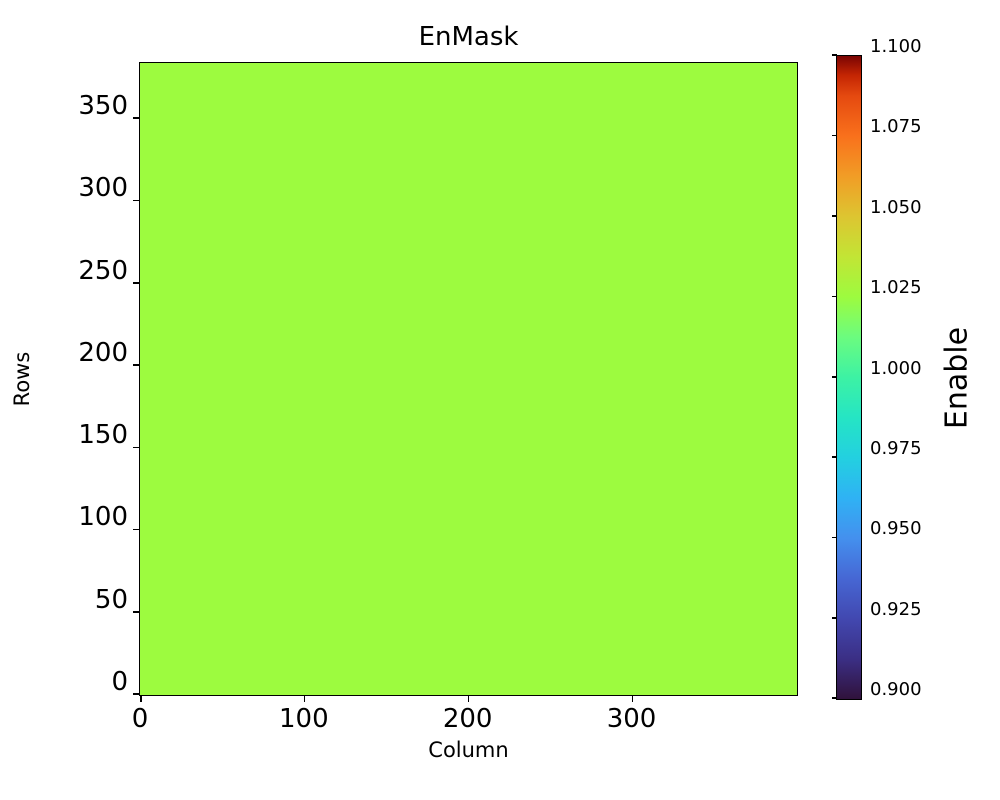  Describe the element at coordinates (468, 37) in the screenshot. I see `page-title: EnMask` at that location.